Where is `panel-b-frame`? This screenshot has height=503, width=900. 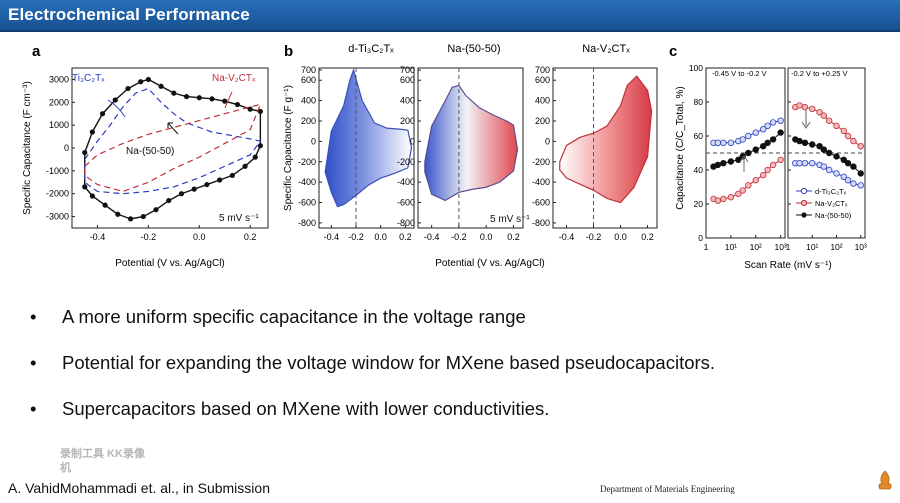 panel-b-frame is located at coordinates (605, 148).